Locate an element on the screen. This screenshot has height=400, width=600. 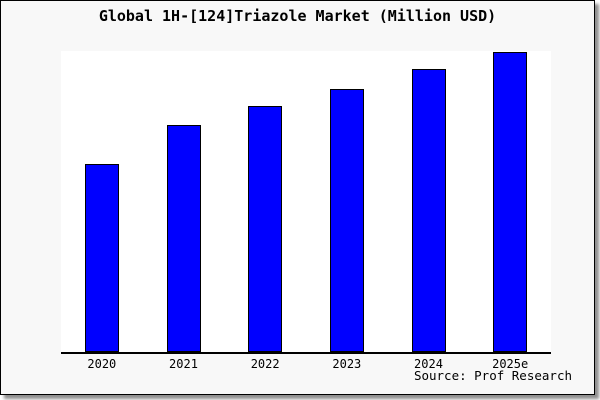
x-tick-label: 2022 is located at coordinates (265, 364).